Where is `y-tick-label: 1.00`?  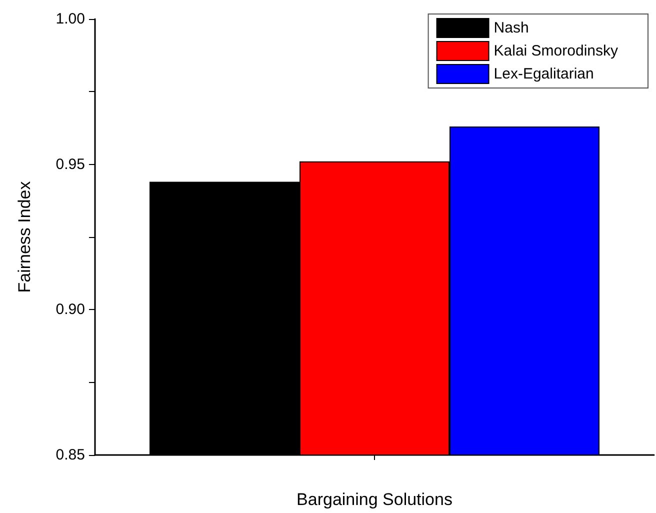 y-tick-label: 1.00 is located at coordinates (70, 19).